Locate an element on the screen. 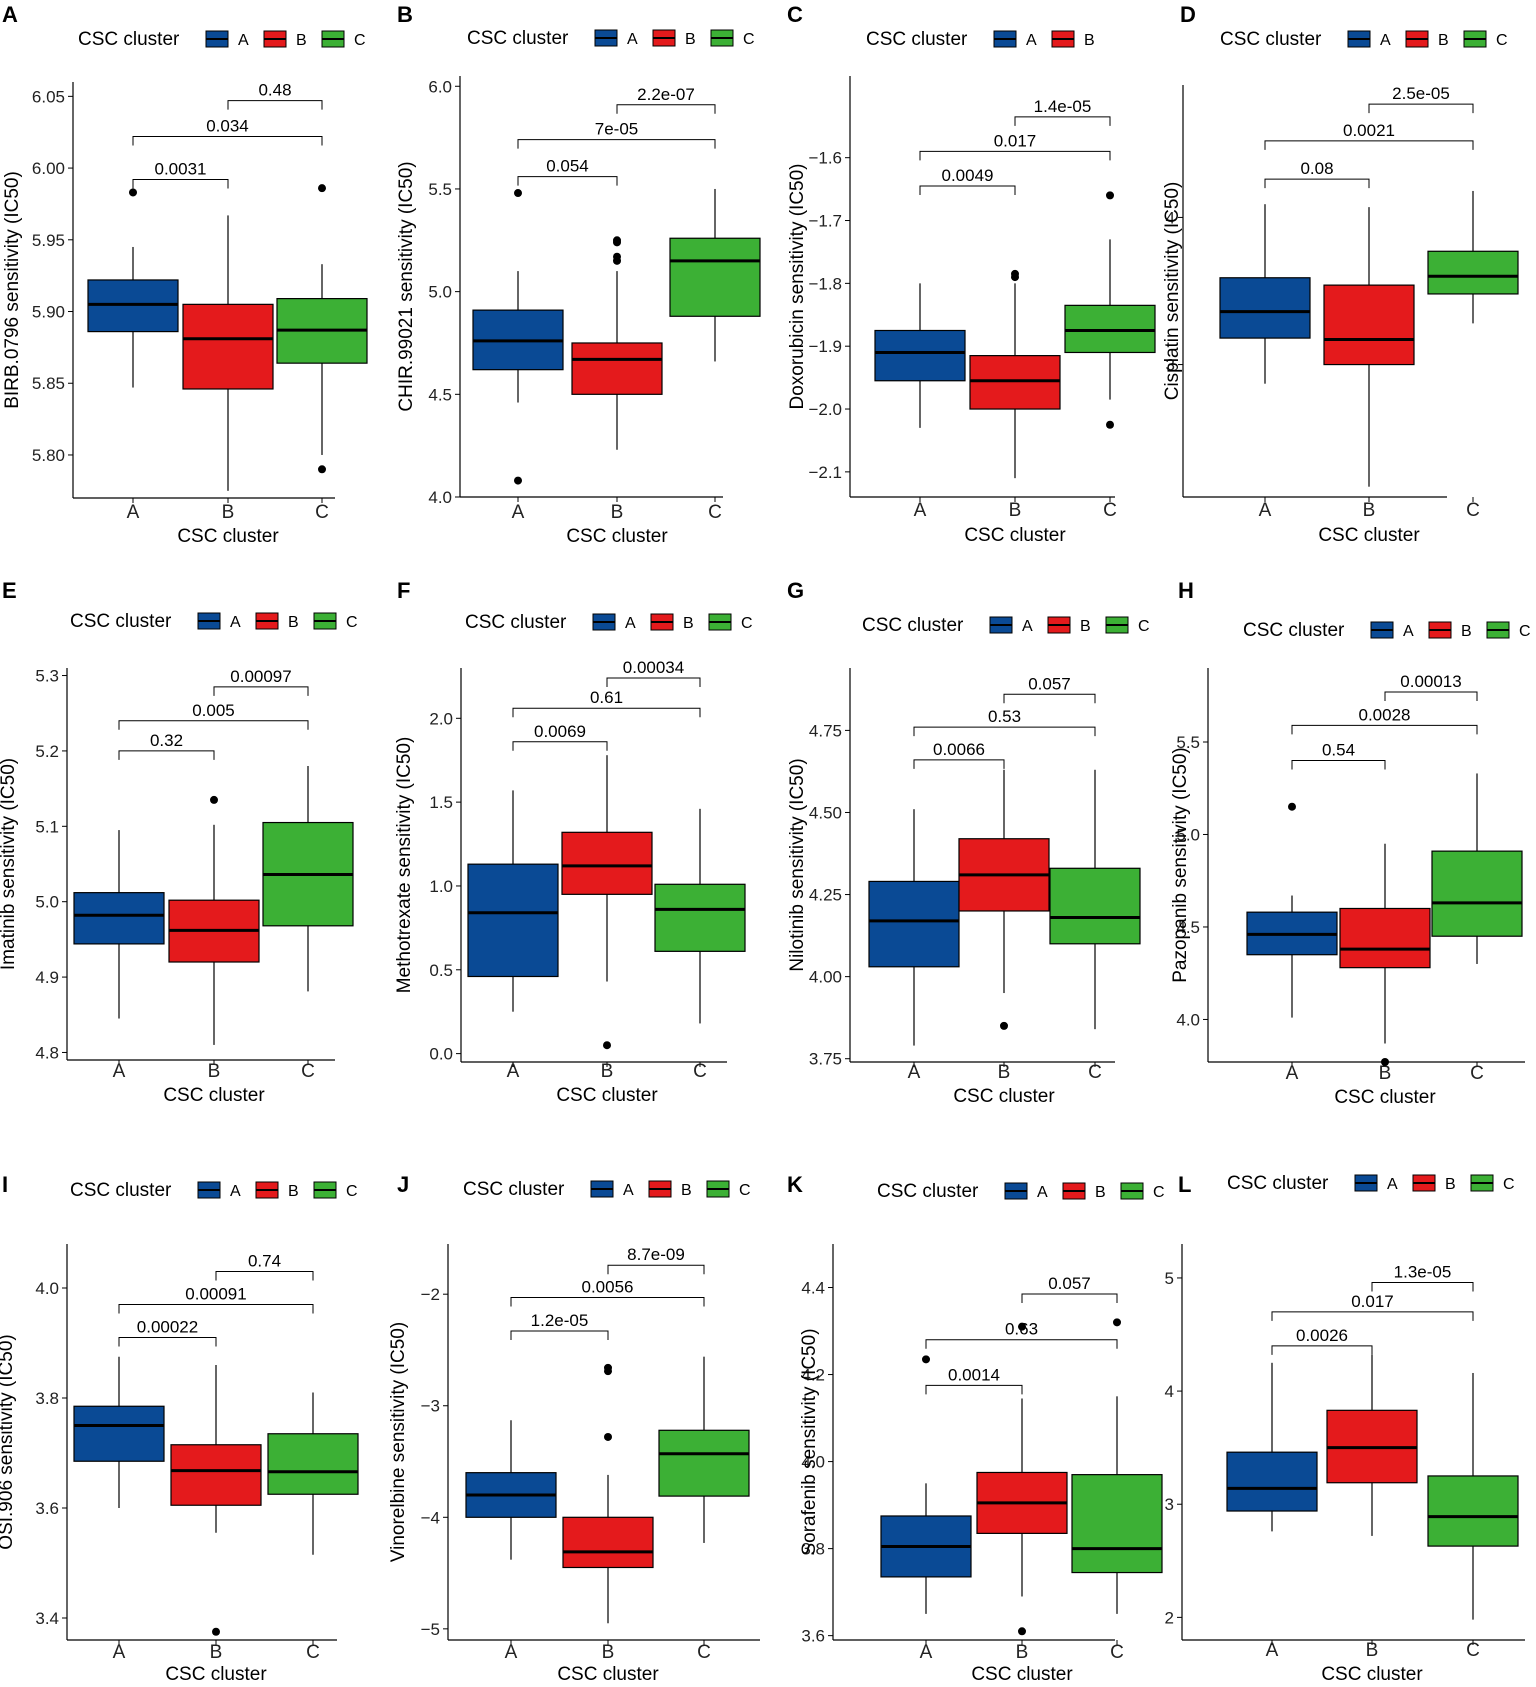  p-value-label: 0.0028 is located at coordinates (1385, 714).